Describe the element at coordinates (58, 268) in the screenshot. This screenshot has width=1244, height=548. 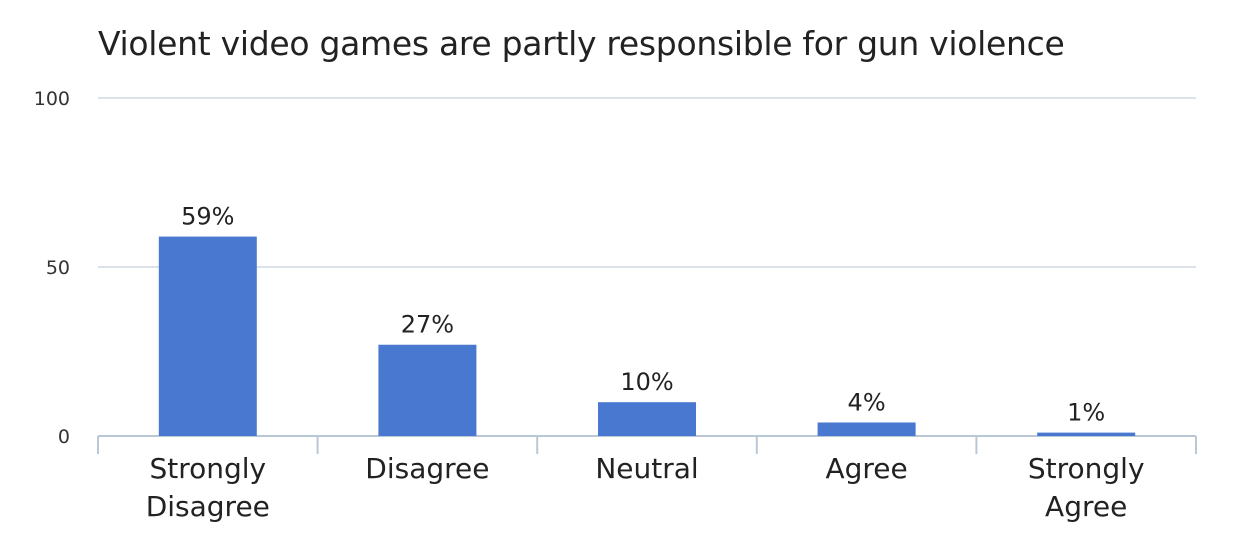
I see `y-tick-label: 50` at that location.